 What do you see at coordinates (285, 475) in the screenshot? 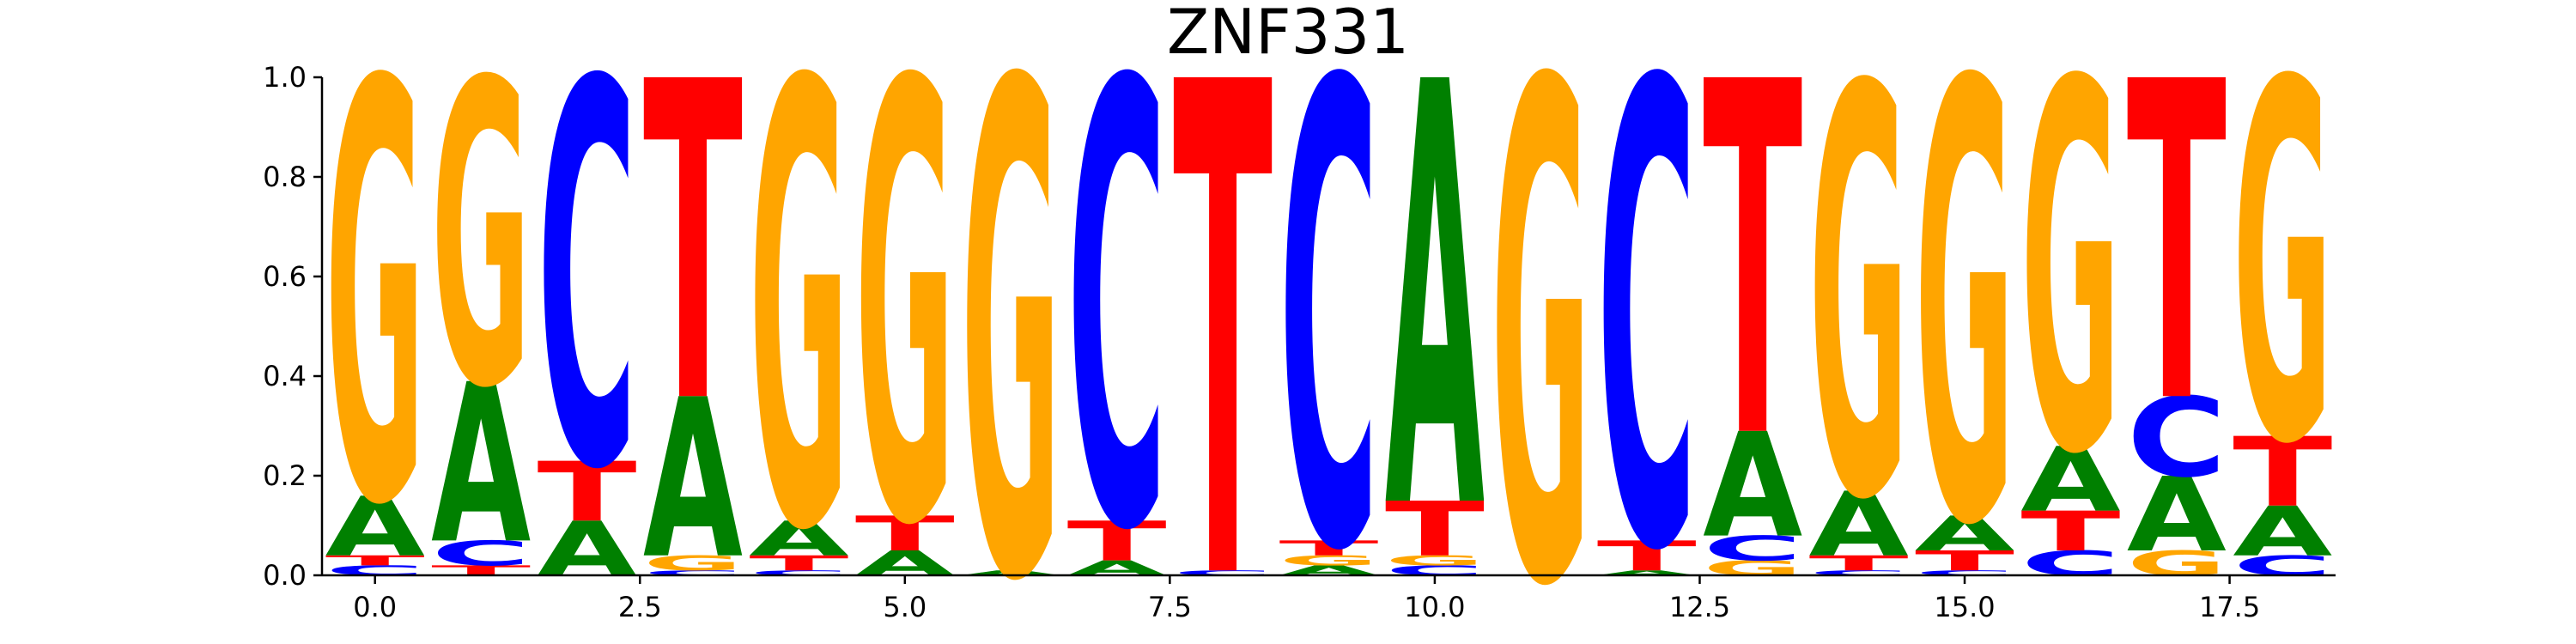
I see `y-tick-label: 0.2` at bounding box center [285, 475].